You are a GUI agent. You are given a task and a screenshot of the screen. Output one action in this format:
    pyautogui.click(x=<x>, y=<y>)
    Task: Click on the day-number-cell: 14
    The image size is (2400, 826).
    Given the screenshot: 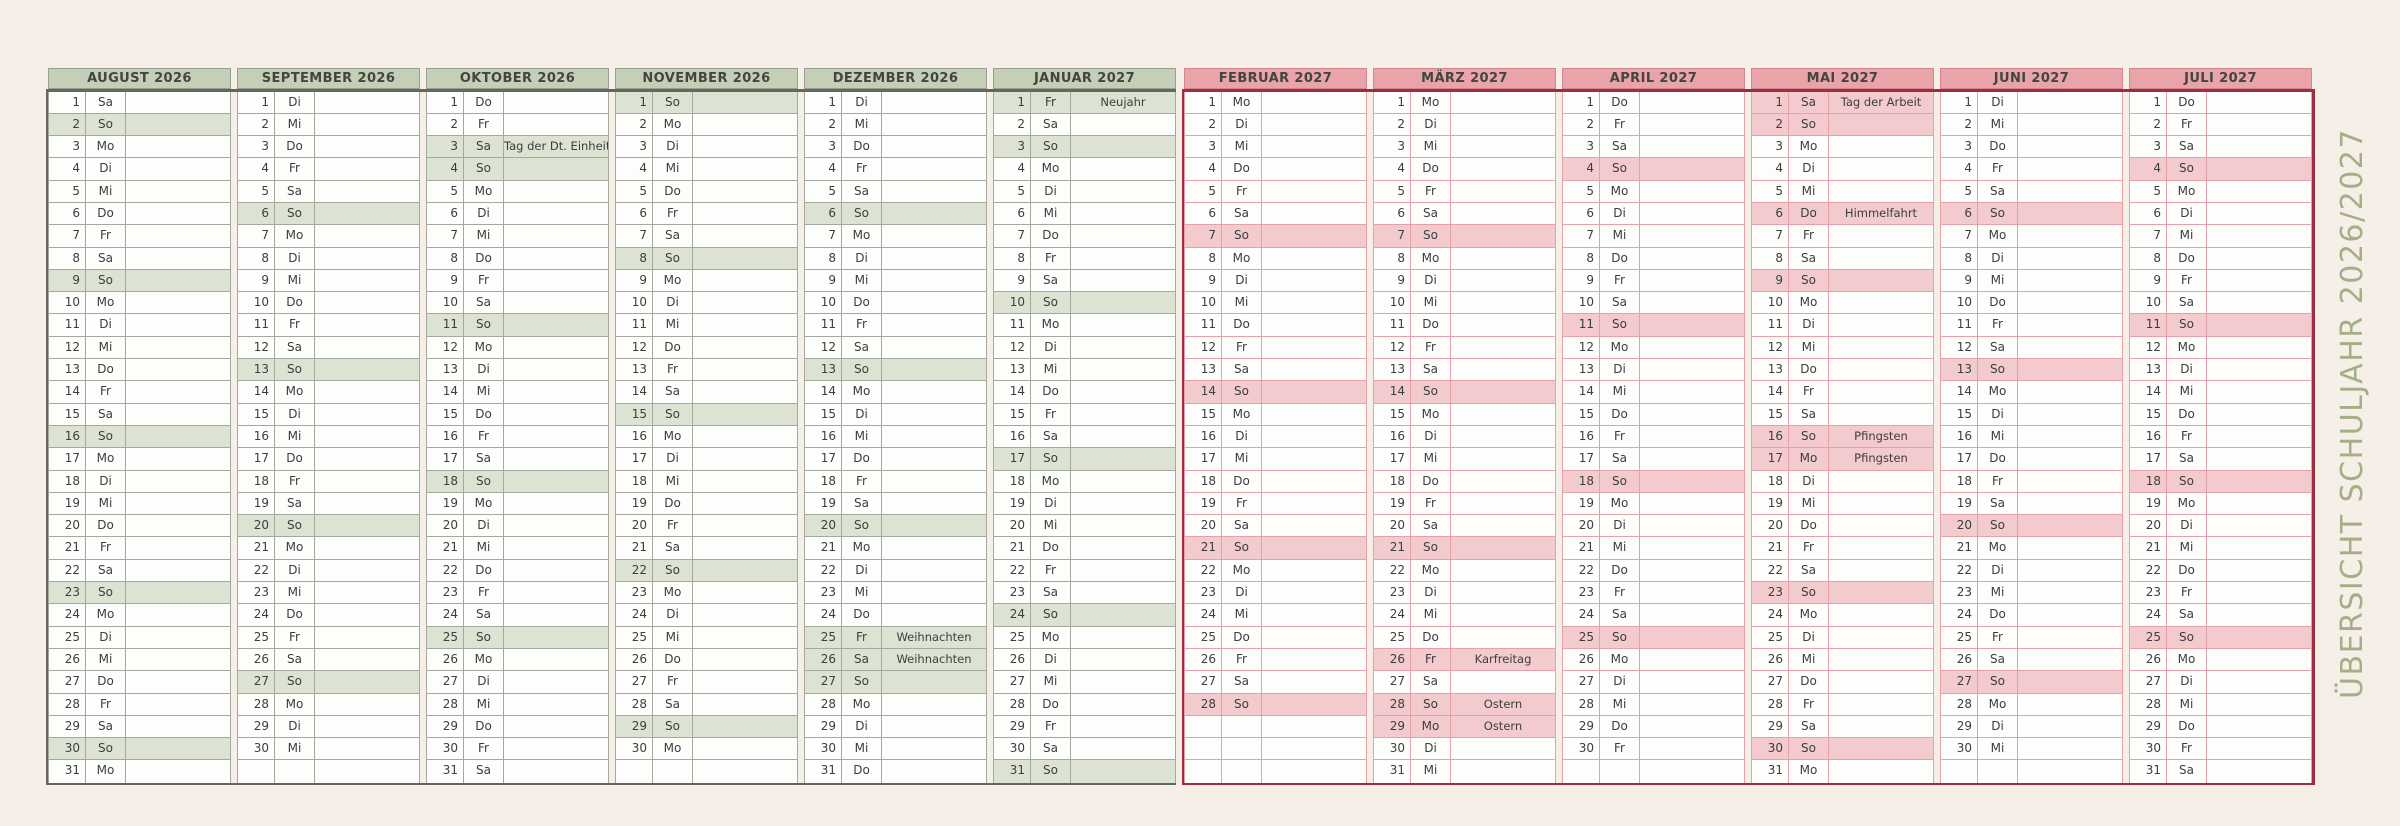 What is the action you would take?
    pyautogui.click(x=445, y=392)
    